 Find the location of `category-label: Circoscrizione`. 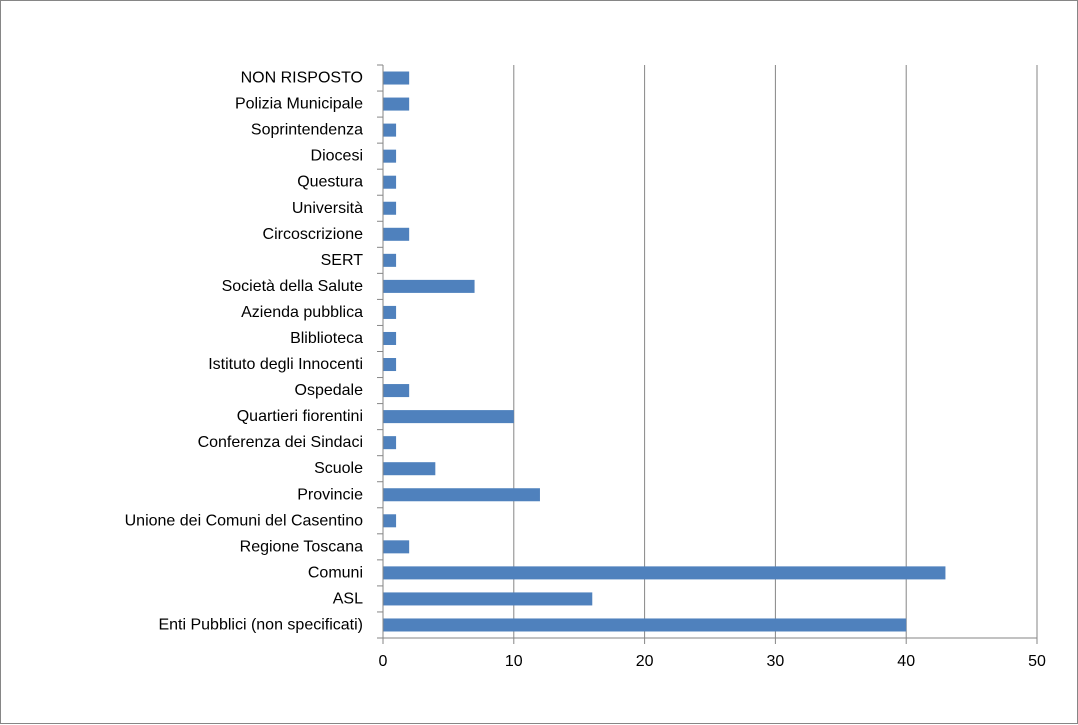

category-label: Circoscrizione is located at coordinates (313, 234).